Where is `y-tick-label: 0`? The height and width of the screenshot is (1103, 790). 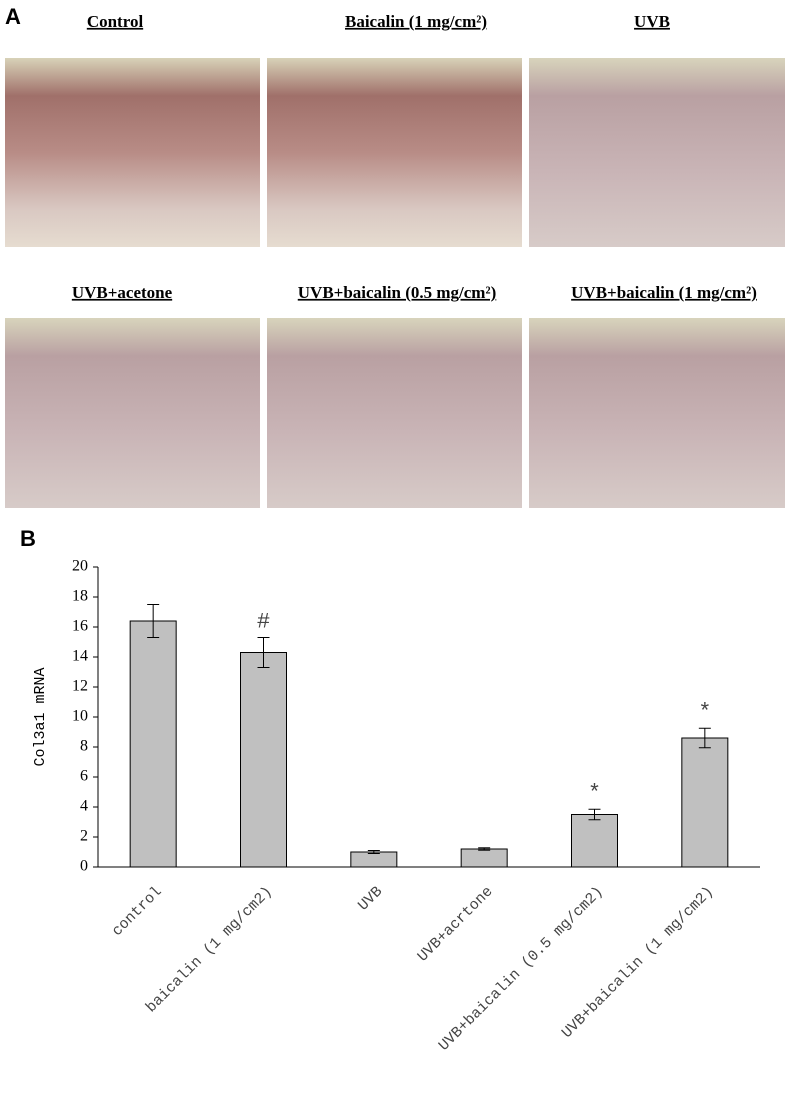 y-tick-label: 0 is located at coordinates (84, 866).